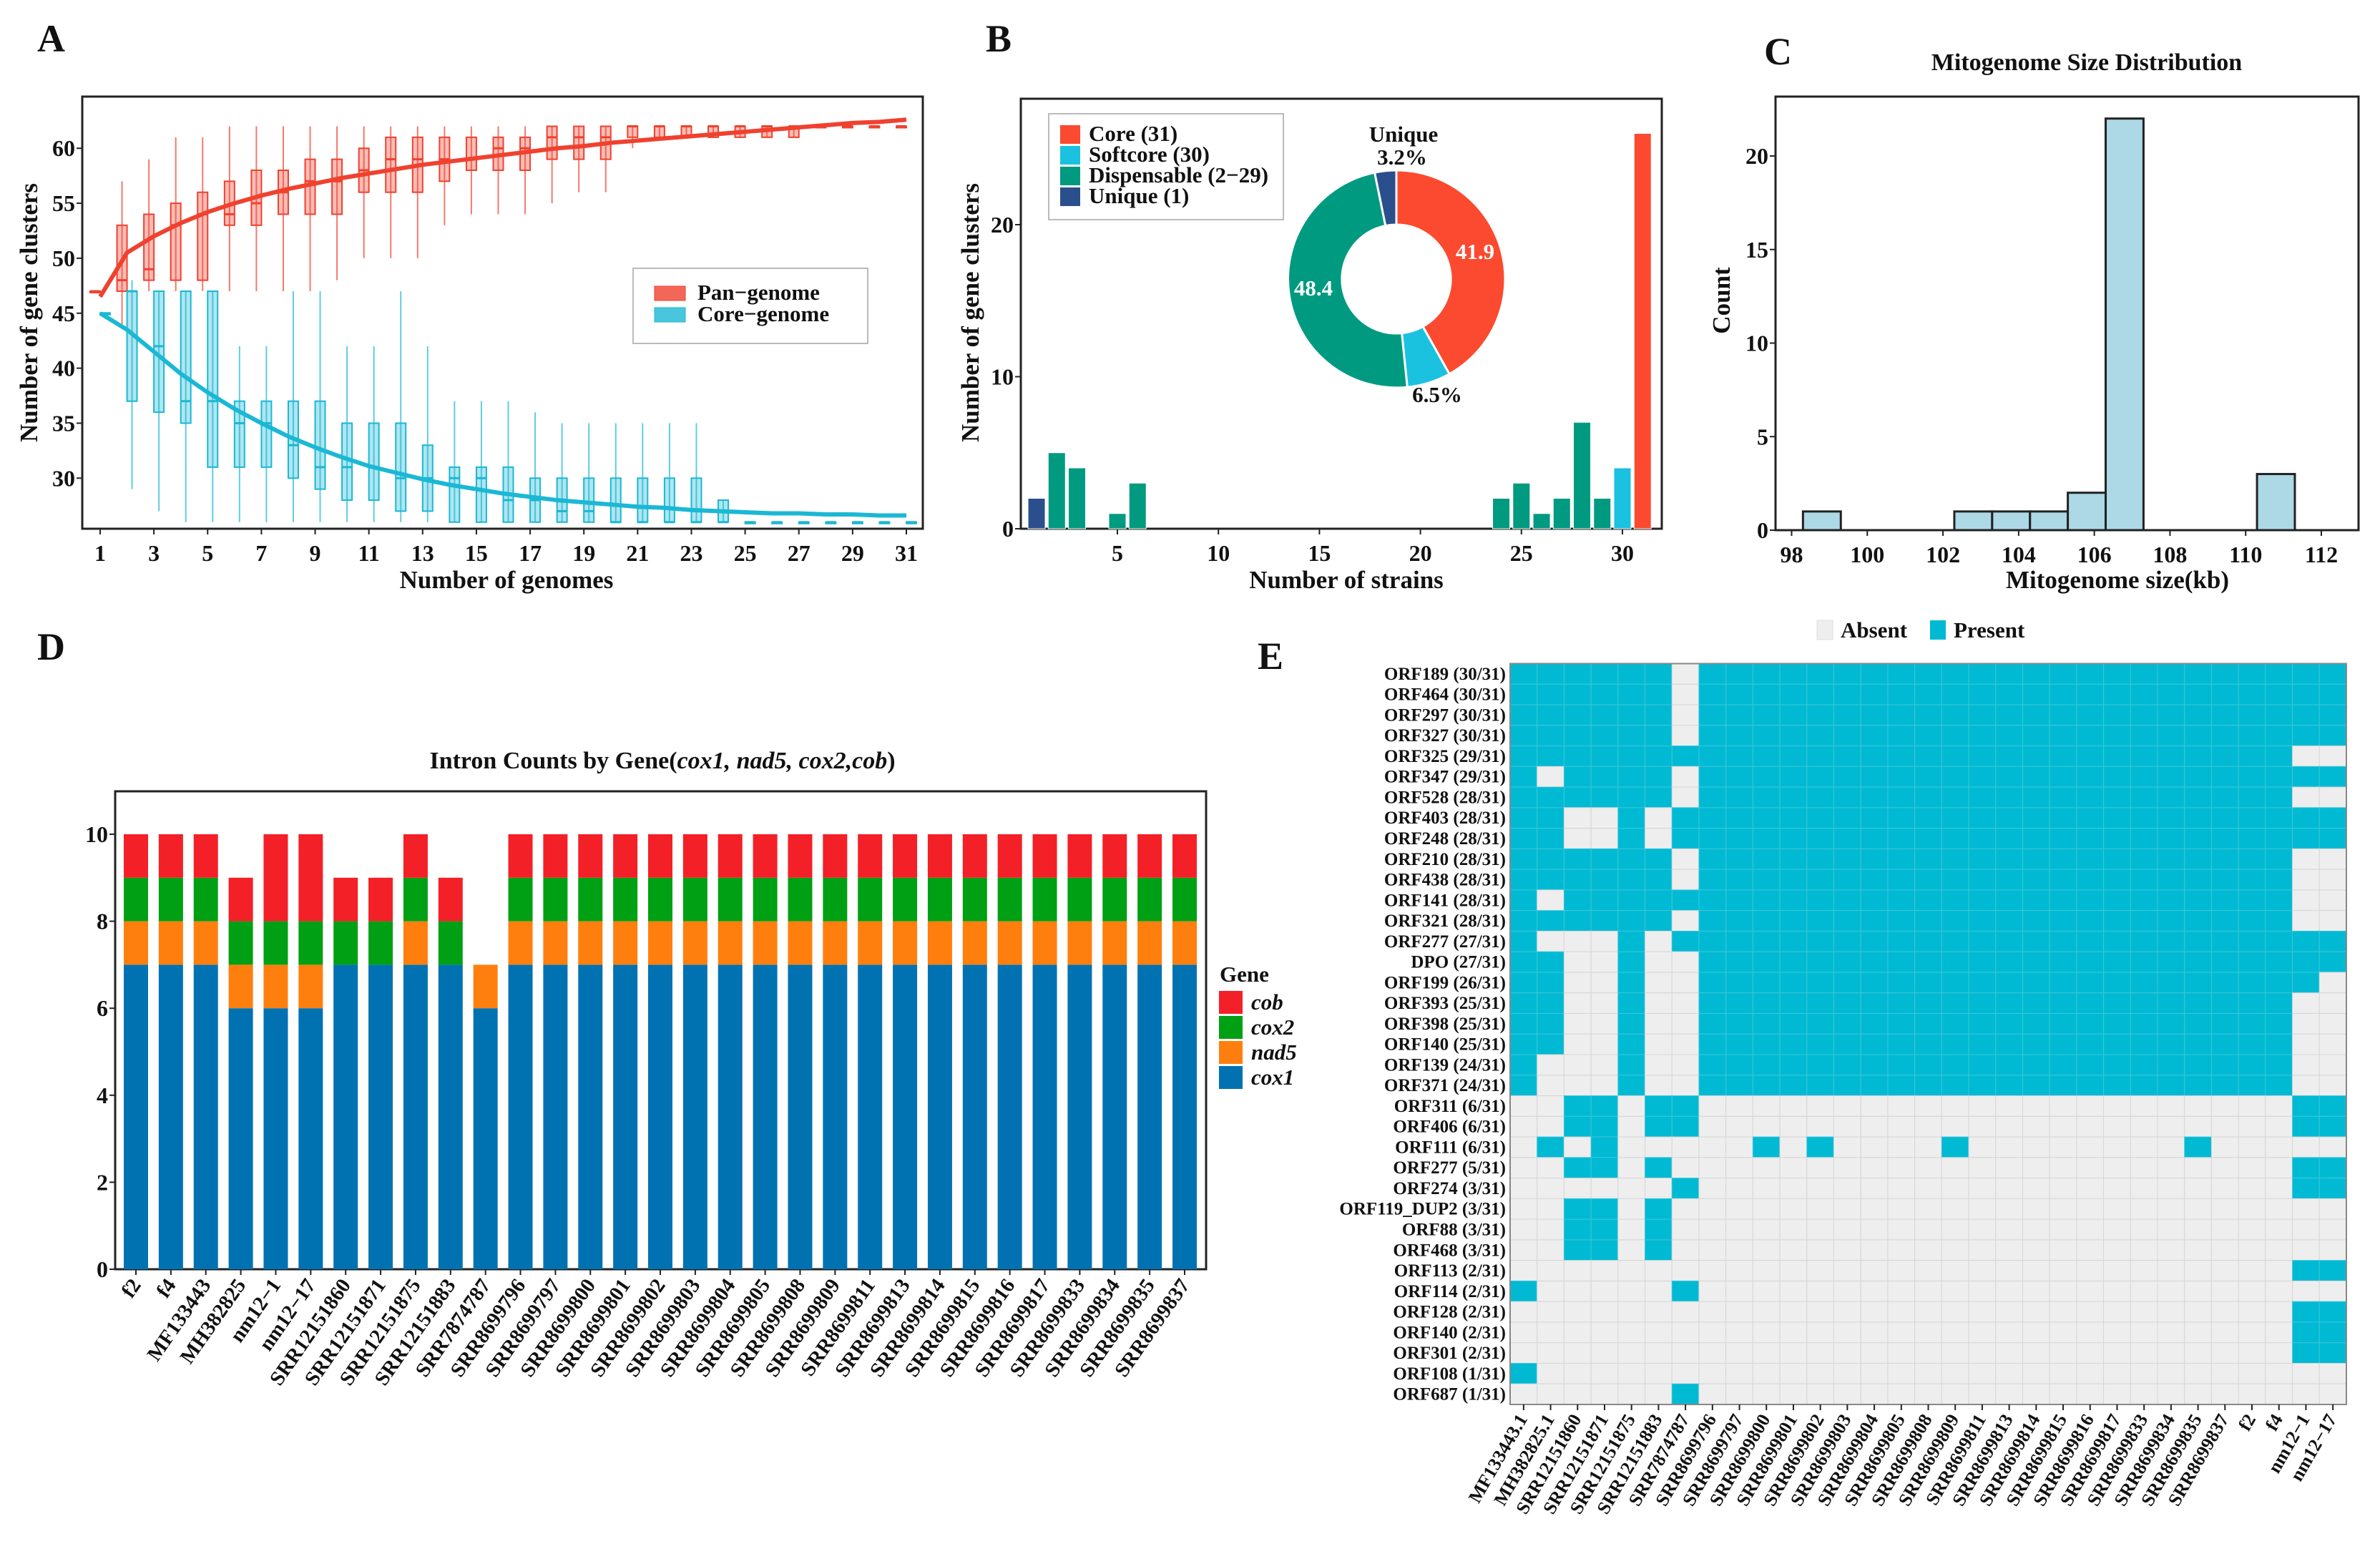  What do you see at coordinates (891, 761) in the screenshot?
I see `d-title-suffix: )` at bounding box center [891, 761].